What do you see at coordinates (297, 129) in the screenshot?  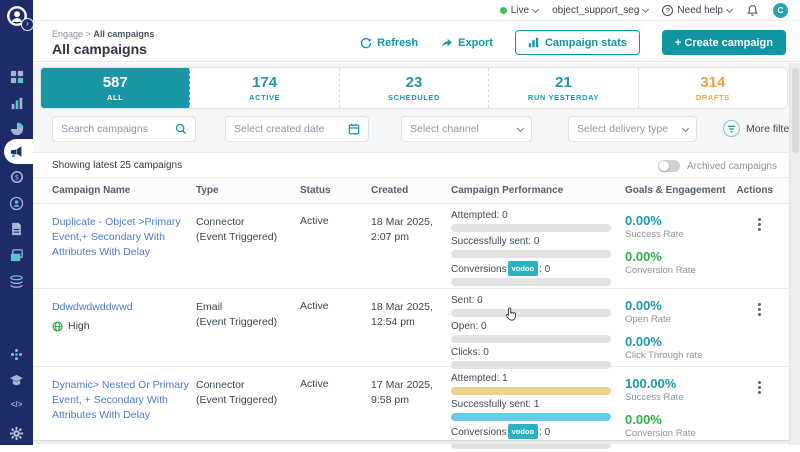 I see `created-date-select: Select created date` at bounding box center [297, 129].